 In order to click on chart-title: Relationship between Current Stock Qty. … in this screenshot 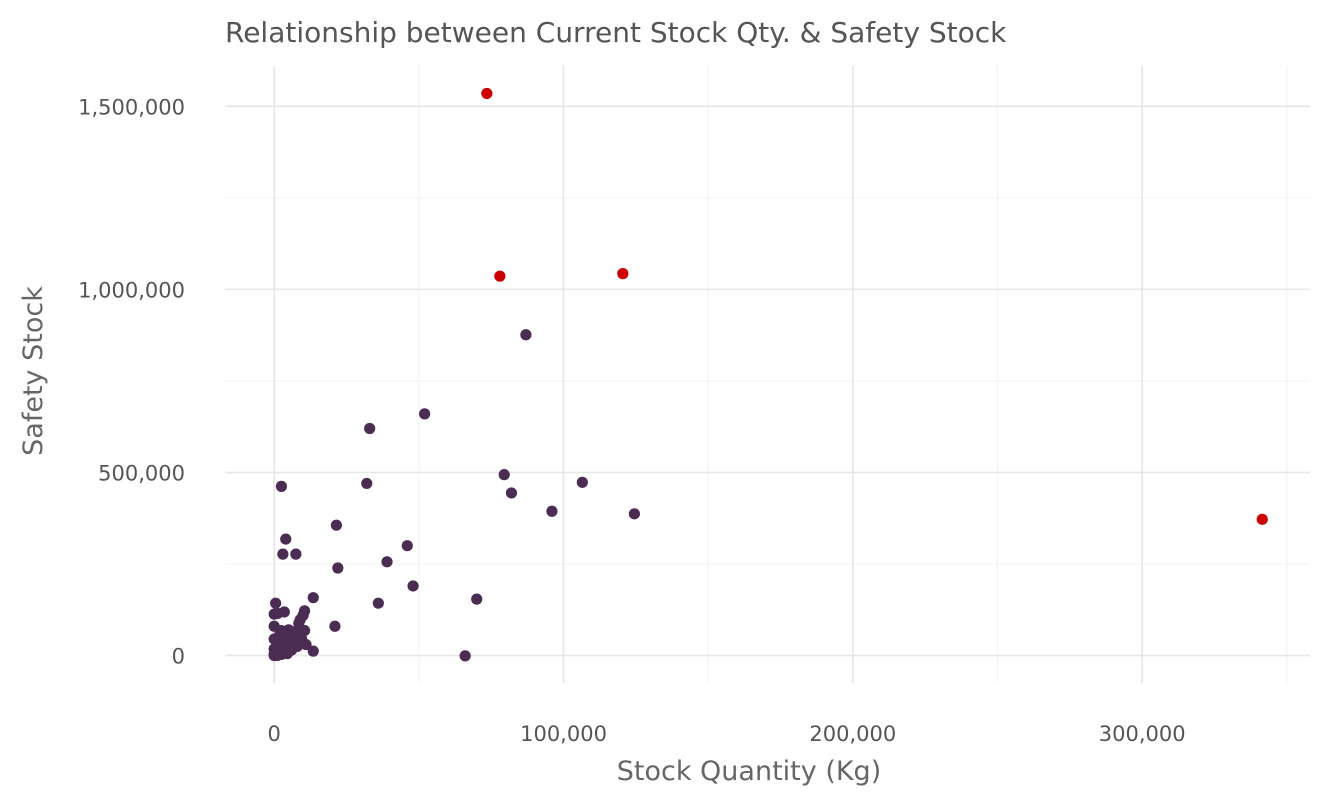, I will do `click(616, 32)`.